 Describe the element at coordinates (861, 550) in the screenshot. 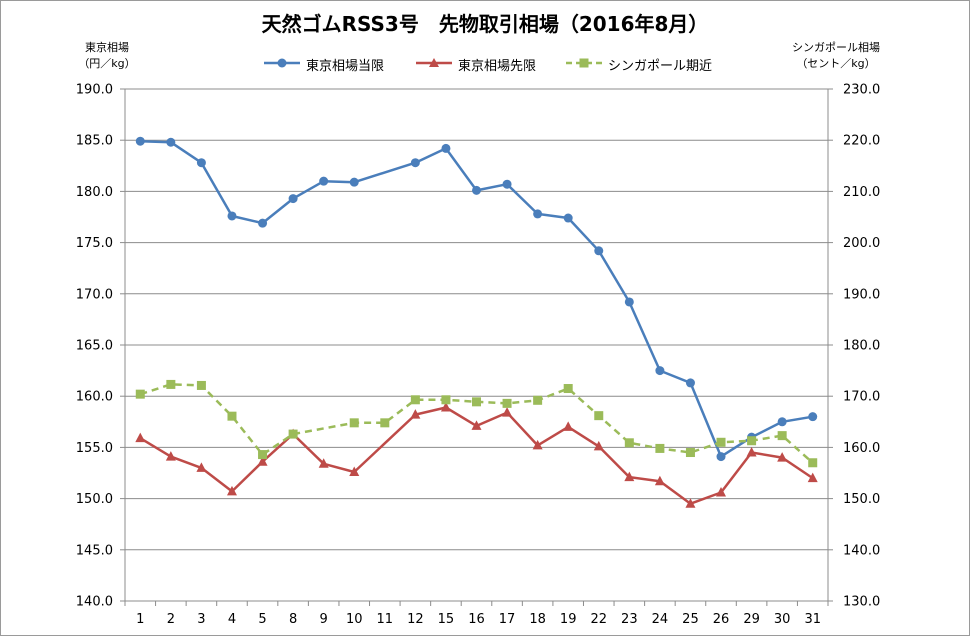

I see `right-y-tick-label: 140.0` at that location.